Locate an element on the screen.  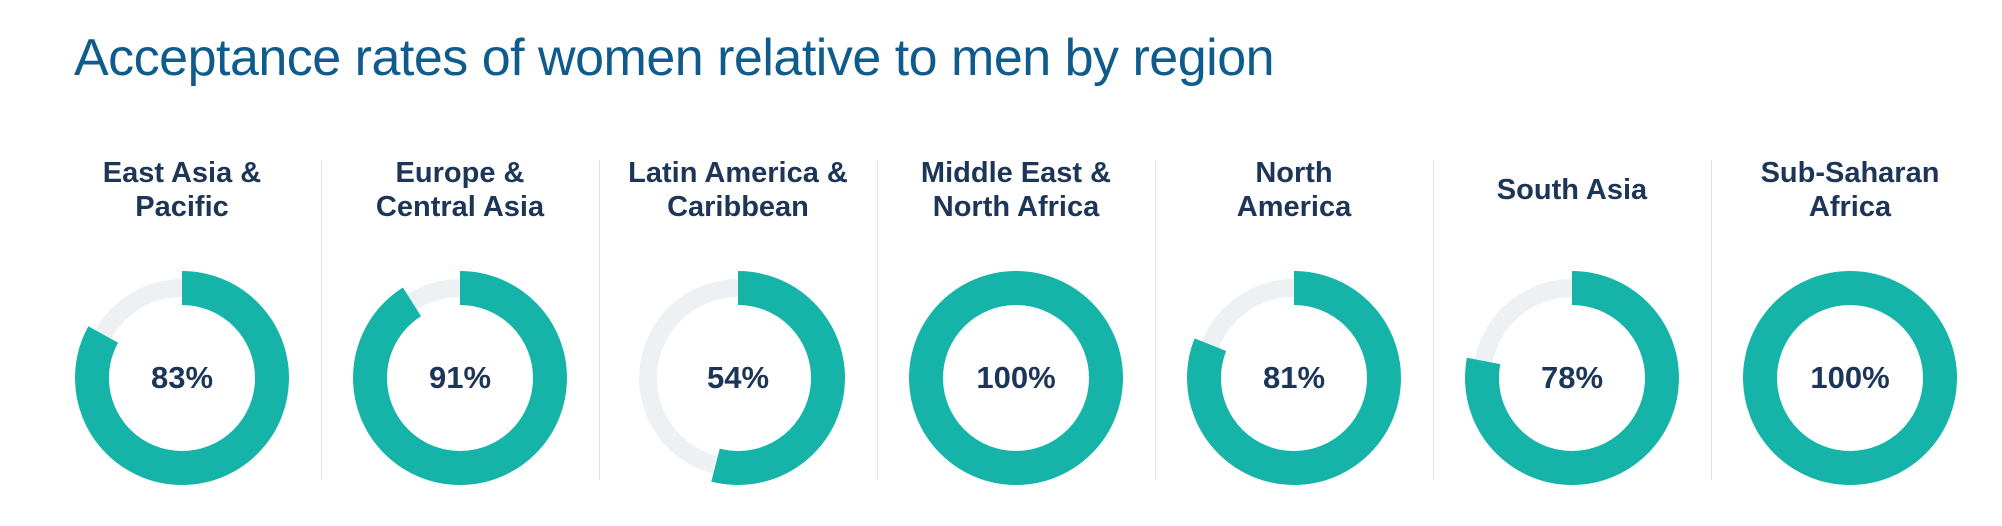
value-label: 81% is located at coordinates (1294, 377).